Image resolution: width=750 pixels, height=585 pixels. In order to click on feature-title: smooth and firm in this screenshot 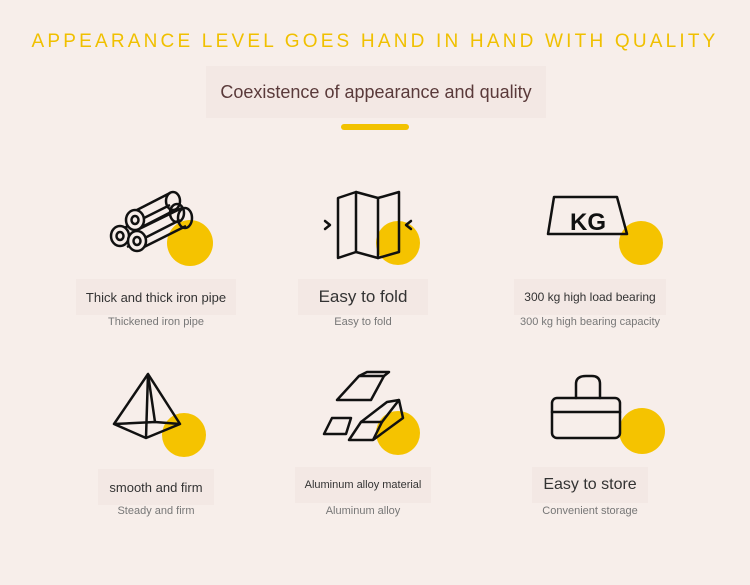, I will do `click(156, 487)`.